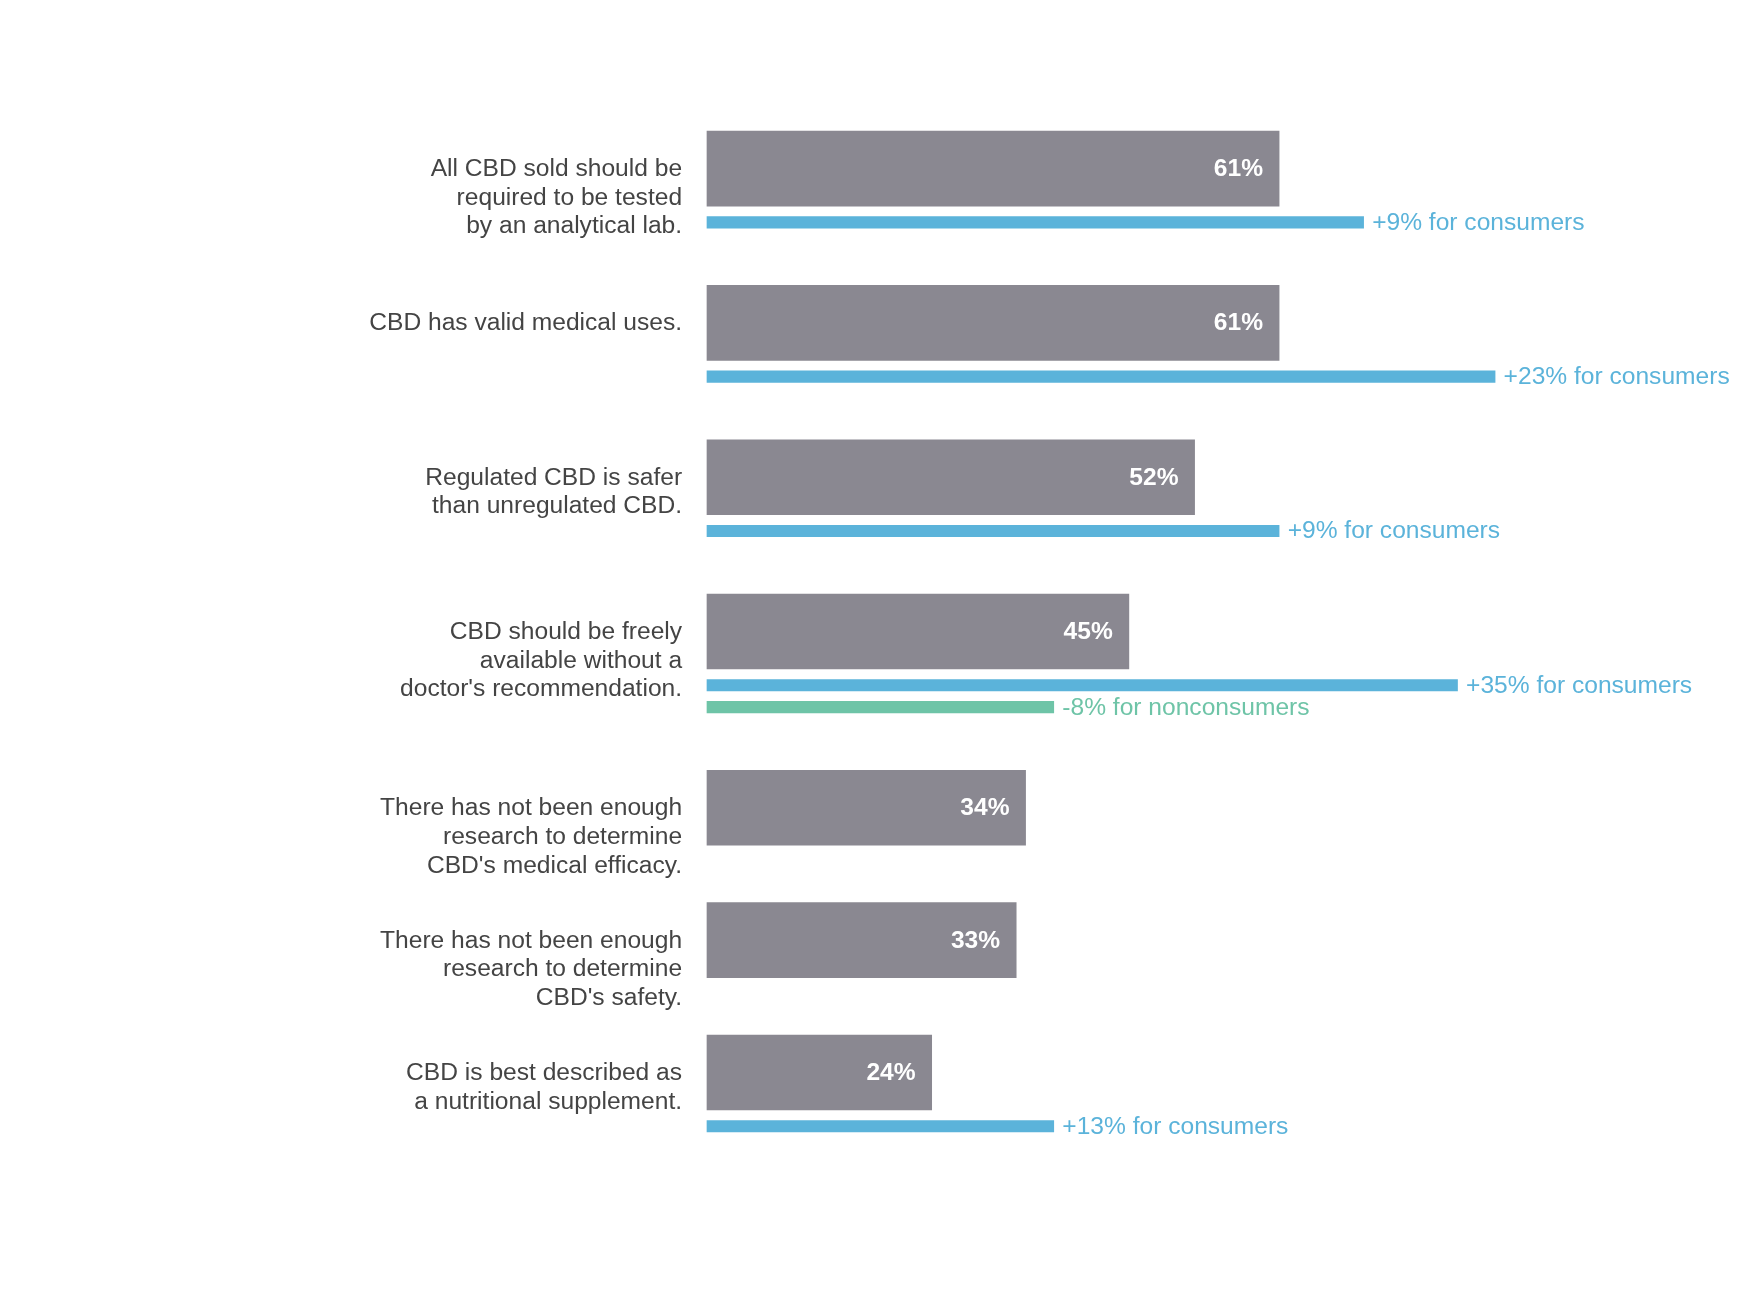 The width and height of the screenshot is (1756, 1295). What do you see at coordinates (1175, 1125) in the screenshot?
I see `annotation: +13% for consumers` at bounding box center [1175, 1125].